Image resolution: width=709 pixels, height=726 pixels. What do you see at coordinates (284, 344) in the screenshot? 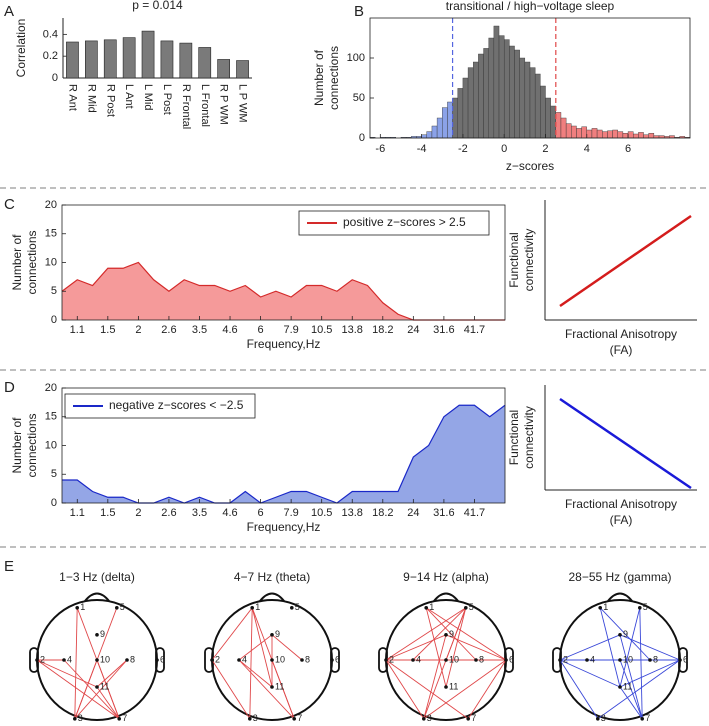
I see `x-axis-label: Frequency,Hz` at bounding box center [284, 344].